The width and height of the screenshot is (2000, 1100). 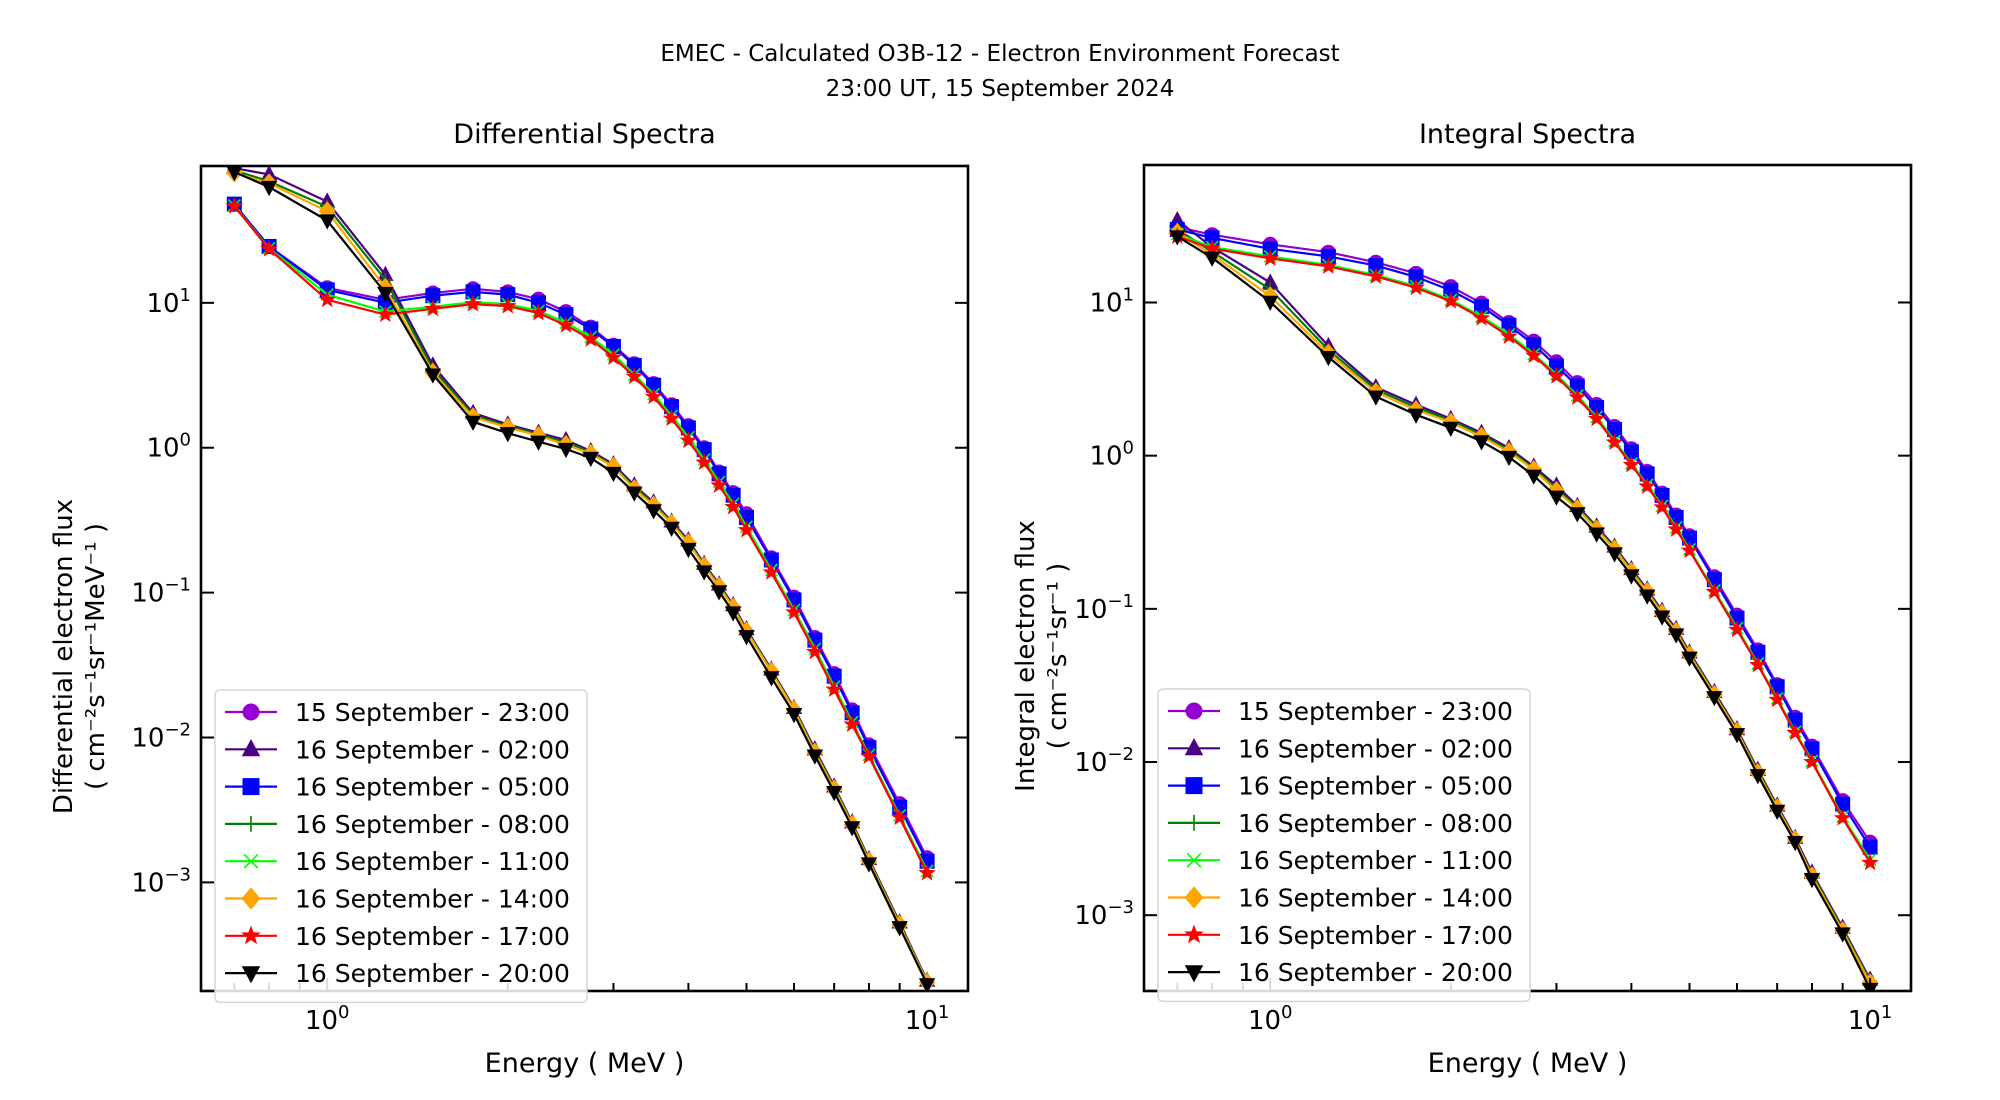 I want to click on legend-entry: 16 September - 05:00, so click(x=1340, y=786).